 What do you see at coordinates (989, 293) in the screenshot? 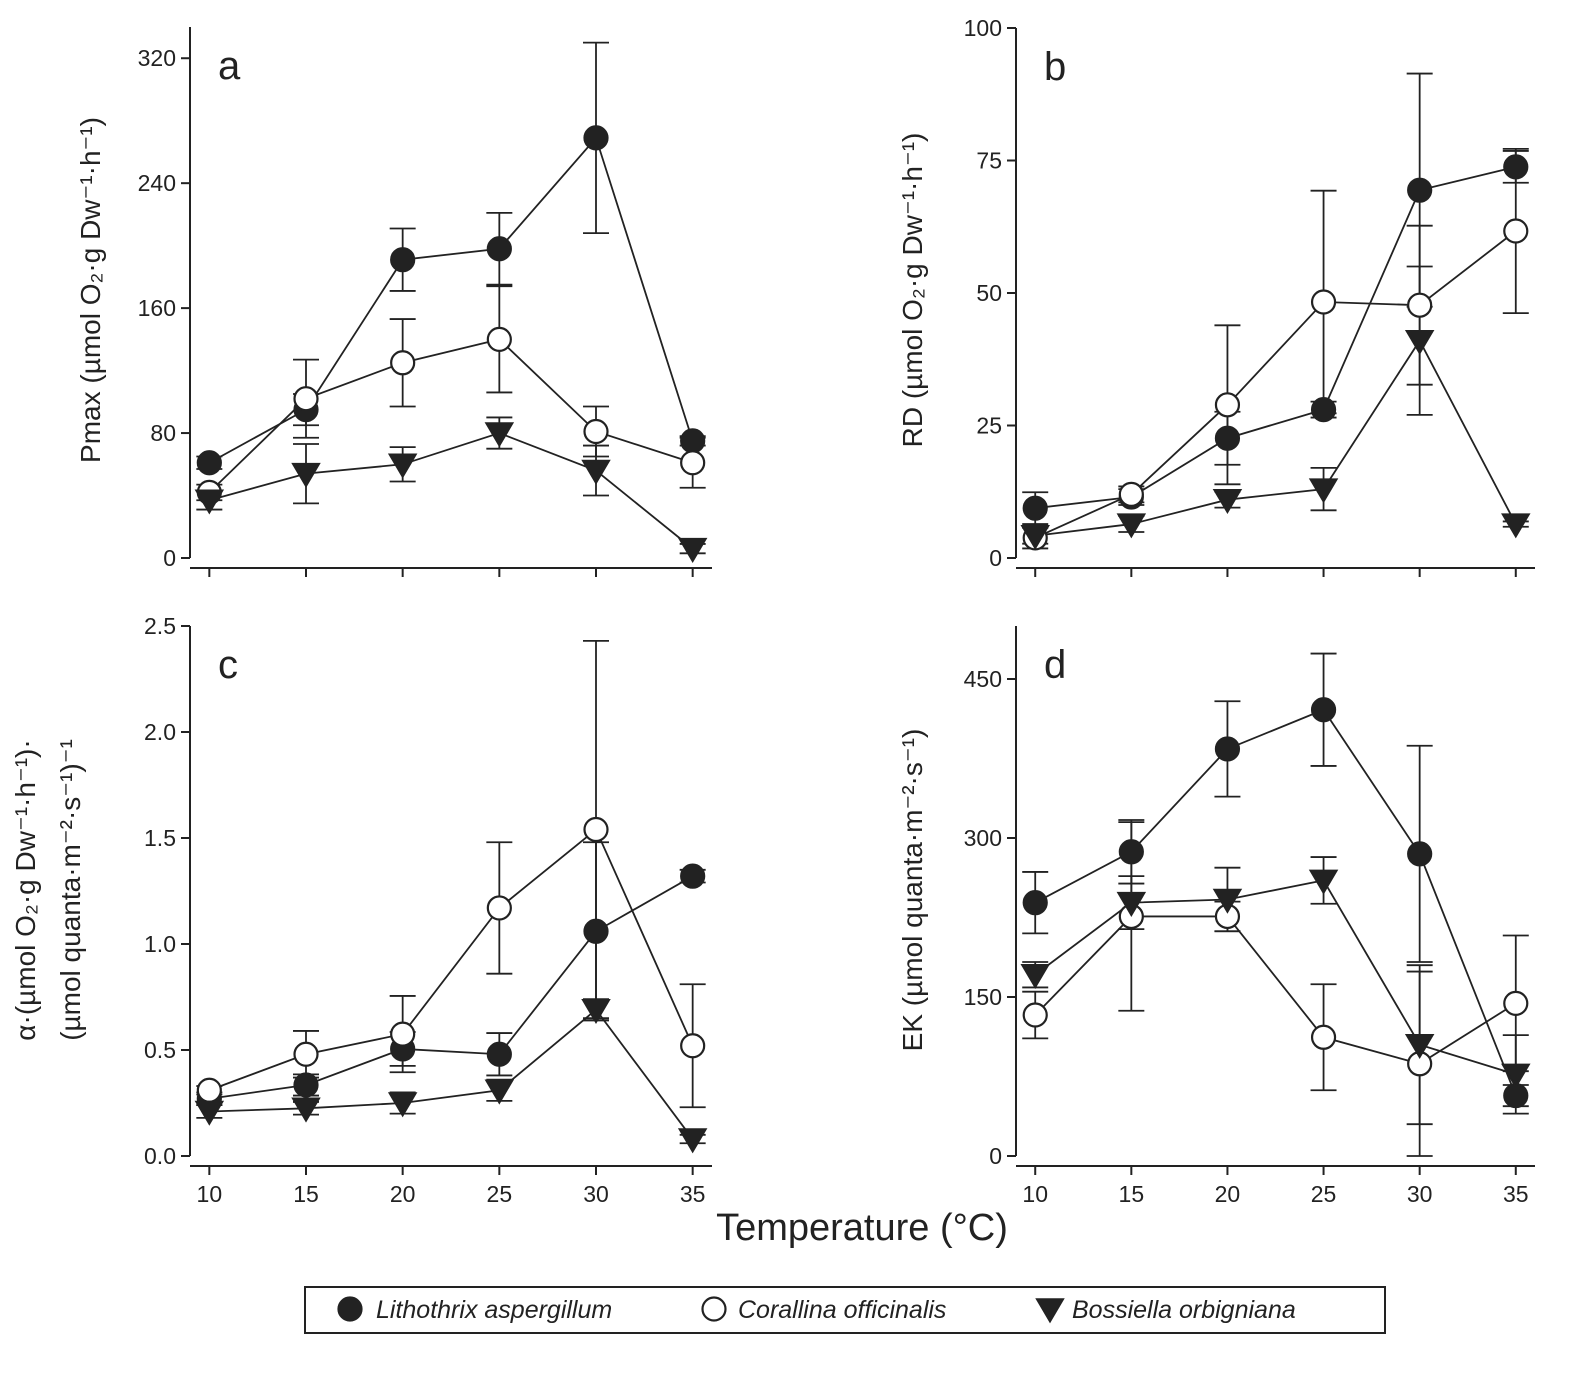
I see `y-tick-label: 50` at bounding box center [989, 293].